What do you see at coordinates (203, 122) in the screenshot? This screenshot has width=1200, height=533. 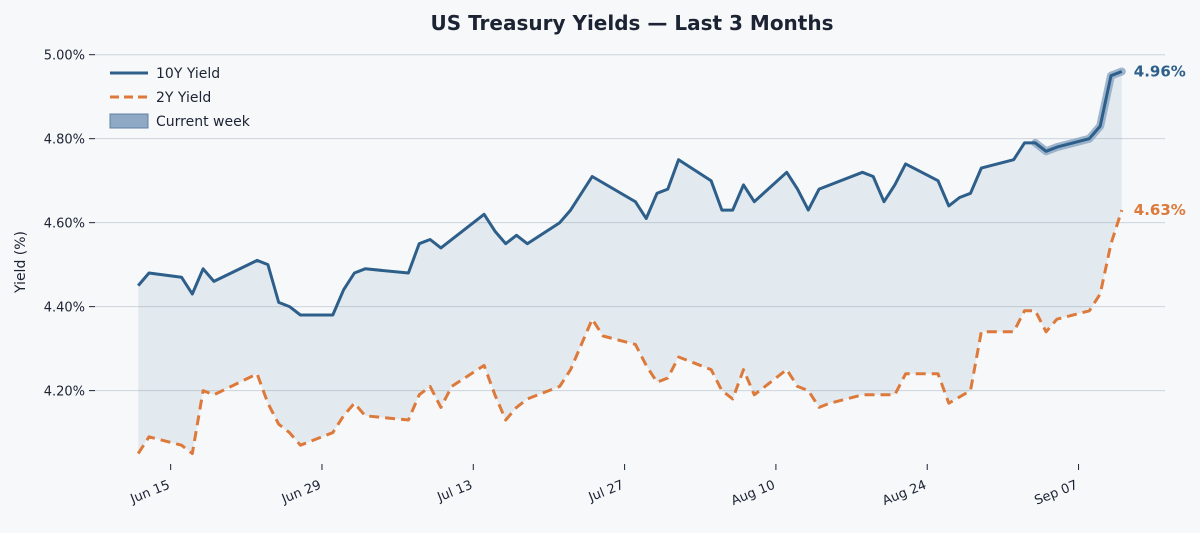 I see `legend-label-current-week: Current week` at bounding box center [203, 122].